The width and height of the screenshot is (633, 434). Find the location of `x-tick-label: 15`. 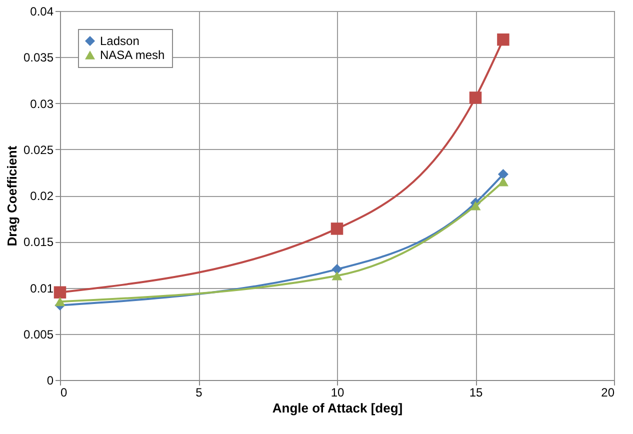

x-tick-label: 15 is located at coordinates (476, 393).